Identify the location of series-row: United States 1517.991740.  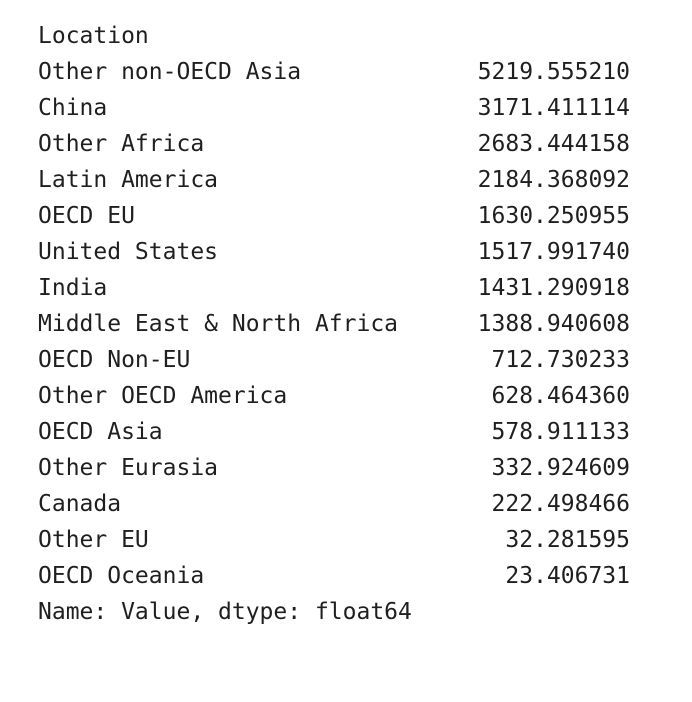
(338, 252).